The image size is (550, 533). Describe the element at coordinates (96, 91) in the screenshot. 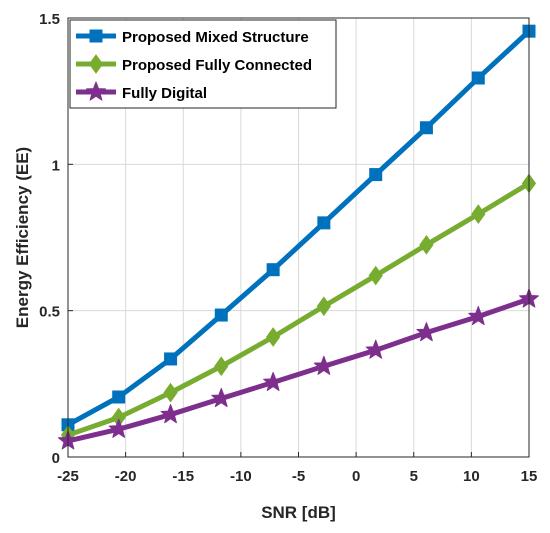

I see `legend-marker-star` at that location.